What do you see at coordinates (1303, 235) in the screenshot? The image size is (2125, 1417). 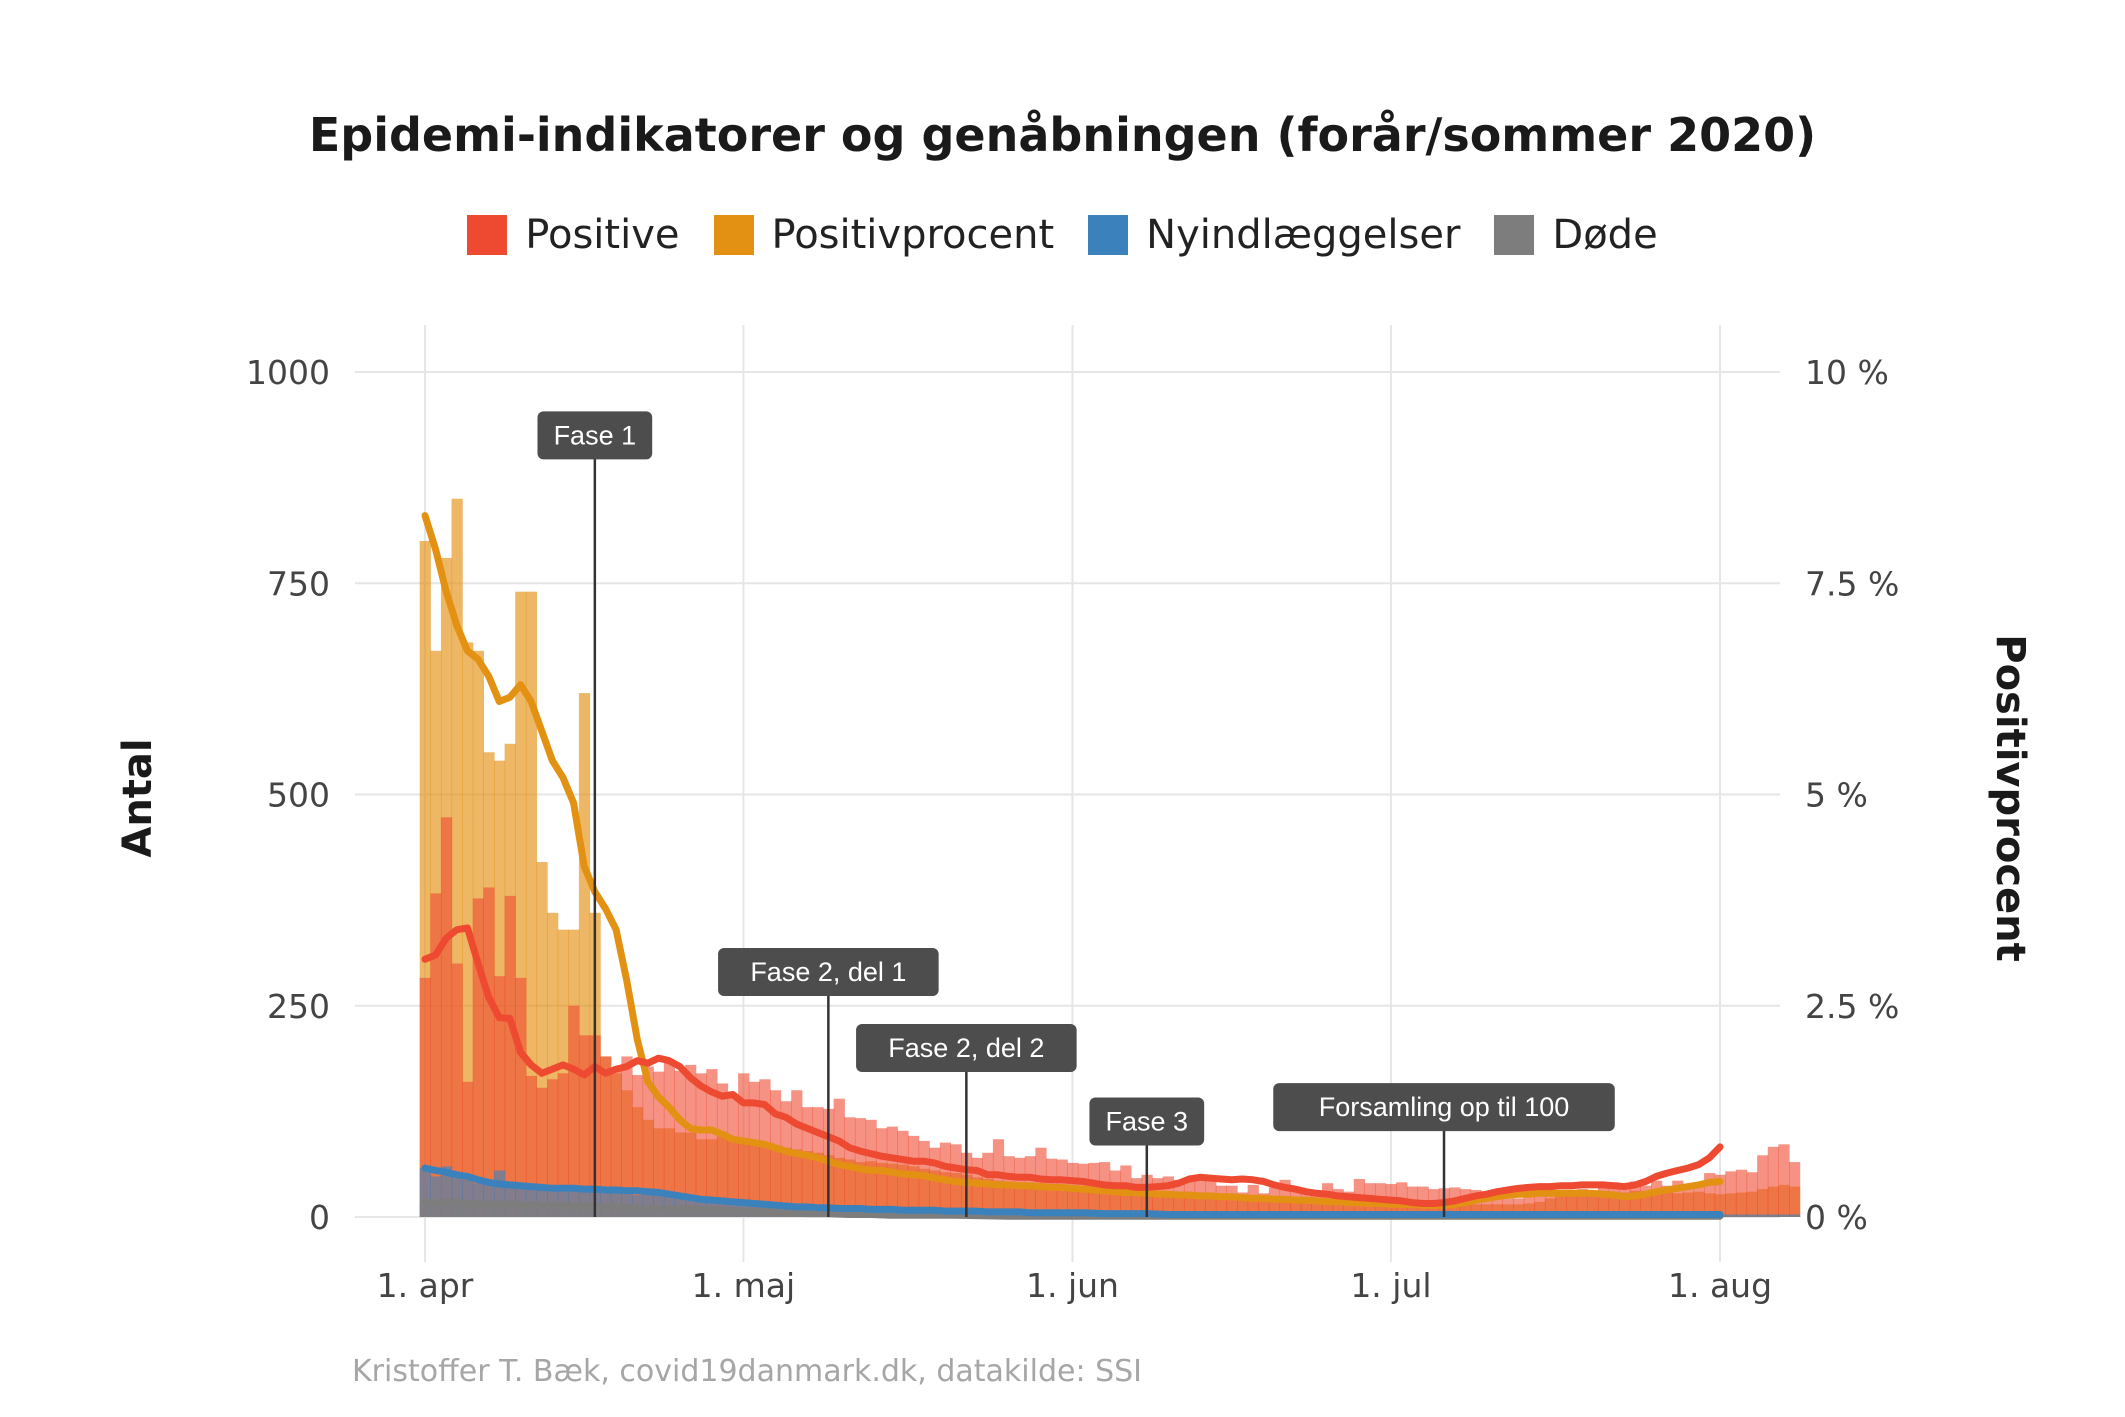 I see `legend-label-nyindlaeggelser: Nyindlæggelser` at bounding box center [1303, 235].